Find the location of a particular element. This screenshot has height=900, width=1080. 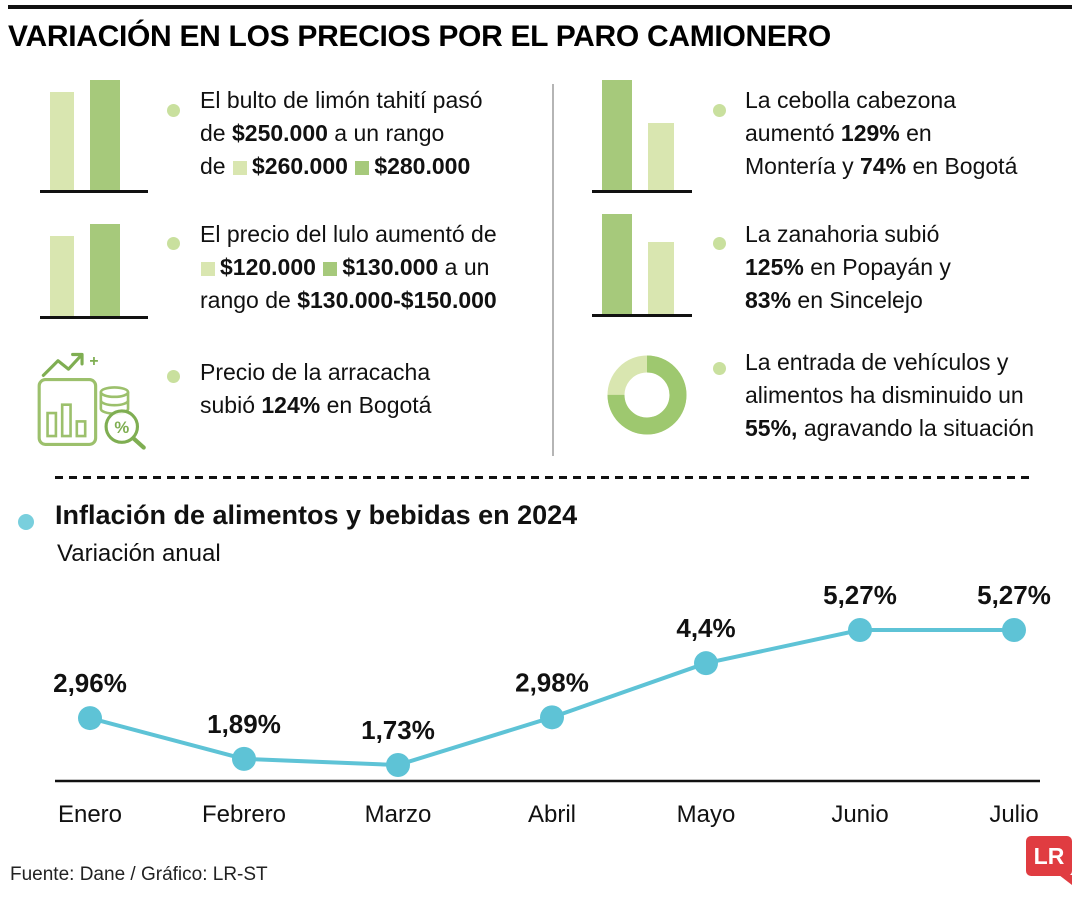

month-label: Julio is located at coordinates (1013, 814).